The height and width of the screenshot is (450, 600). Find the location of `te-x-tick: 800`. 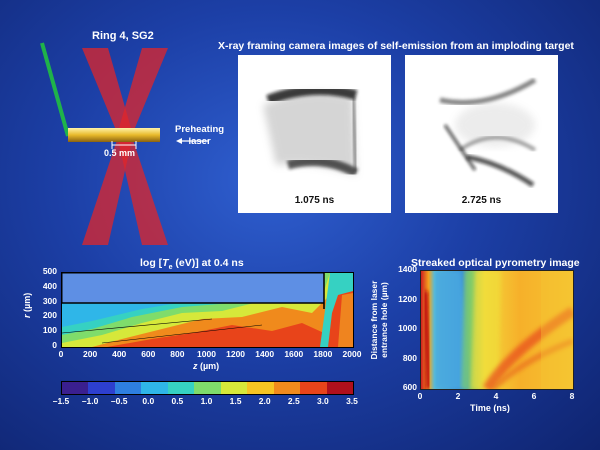

te-x-tick: 800 is located at coordinates (177, 354).